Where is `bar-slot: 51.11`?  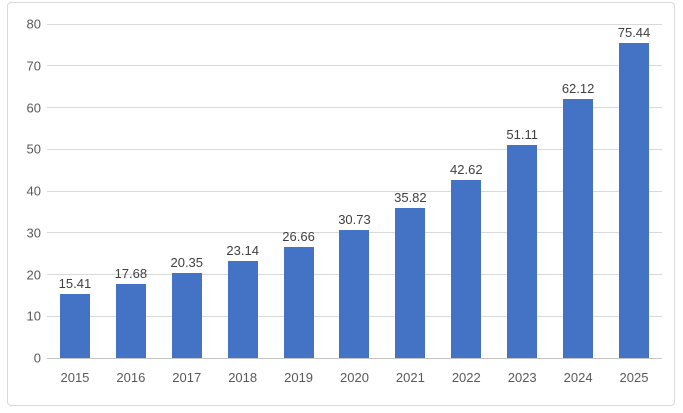 bar-slot: 51.11 is located at coordinates (522, 191).